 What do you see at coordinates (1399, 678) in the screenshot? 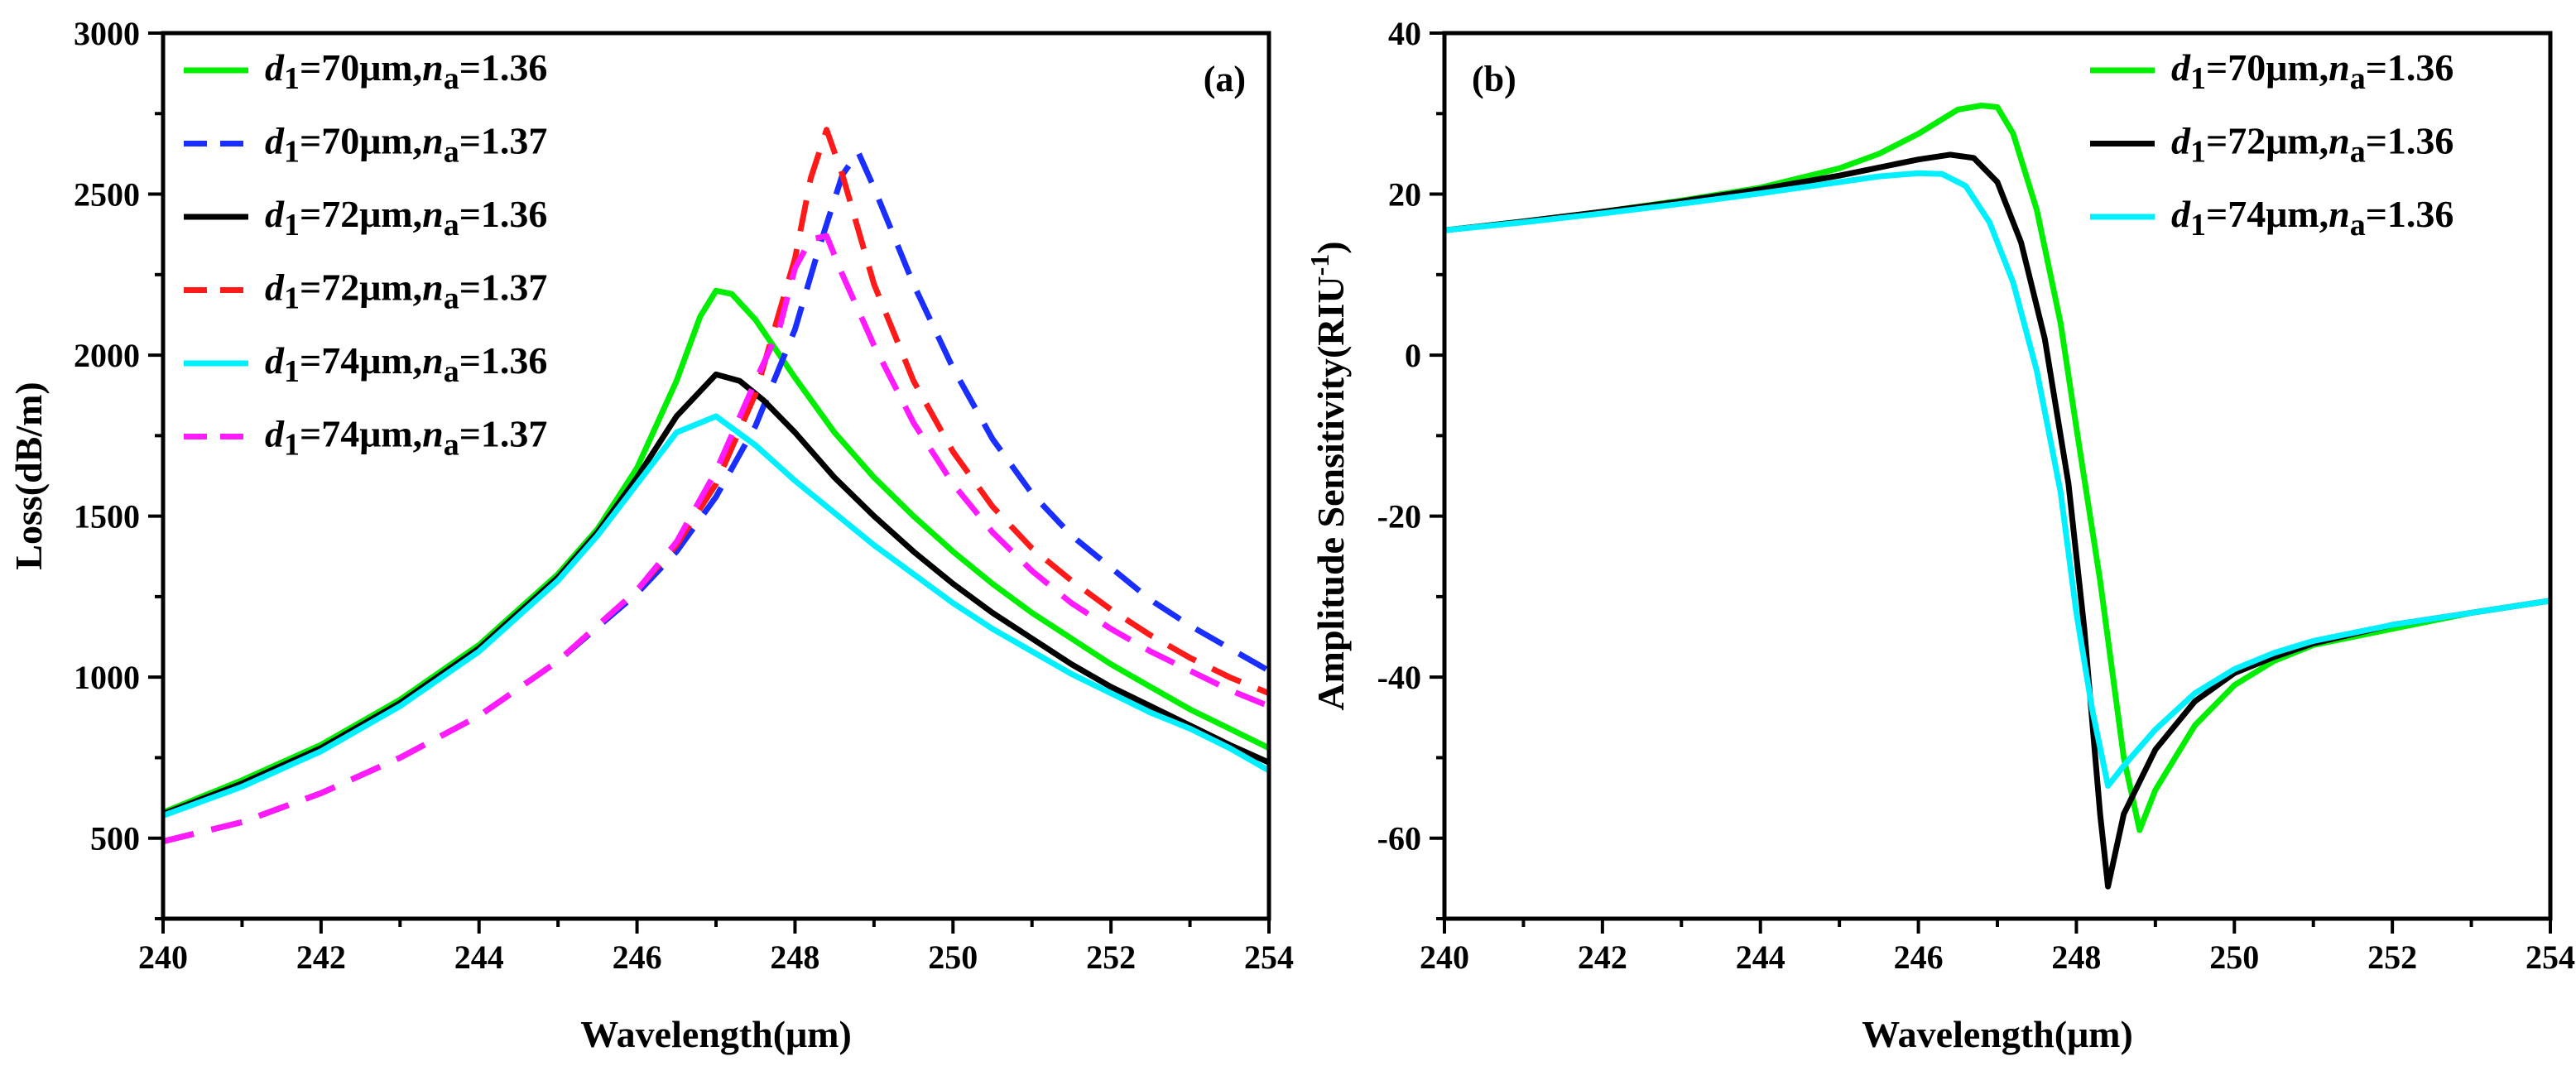
I see `y-tick-label: -40` at bounding box center [1399, 678].